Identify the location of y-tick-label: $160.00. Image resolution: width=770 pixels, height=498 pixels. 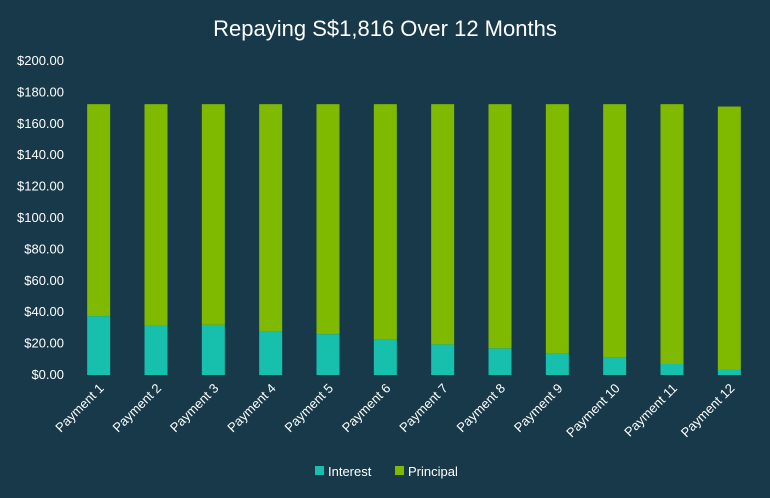
(40, 123).